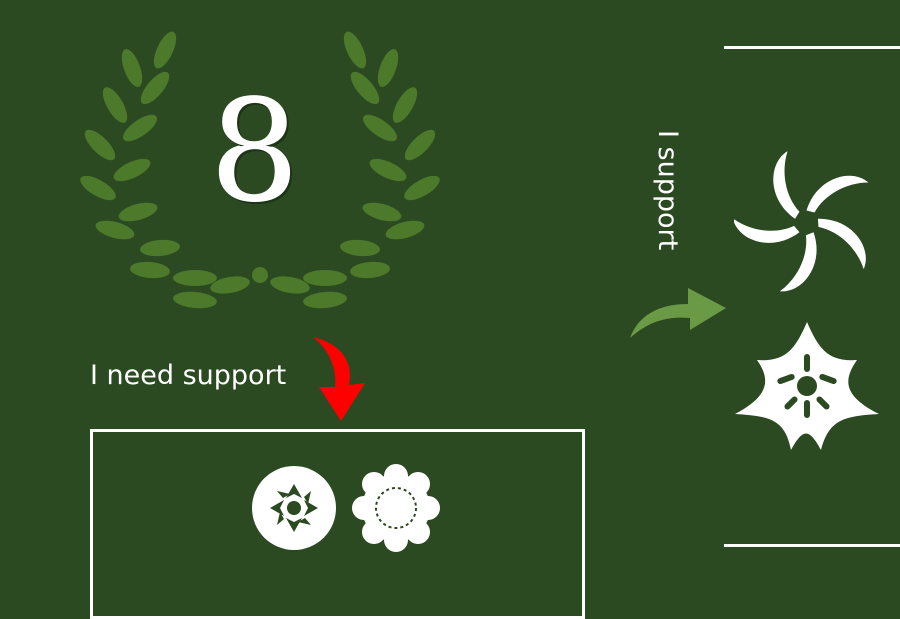 The height and width of the screenshot is (619, 900). What do you see at coordinates (667, 190) in the screenshot?
I see `support-label: I support` at bounding box center [667, 190].